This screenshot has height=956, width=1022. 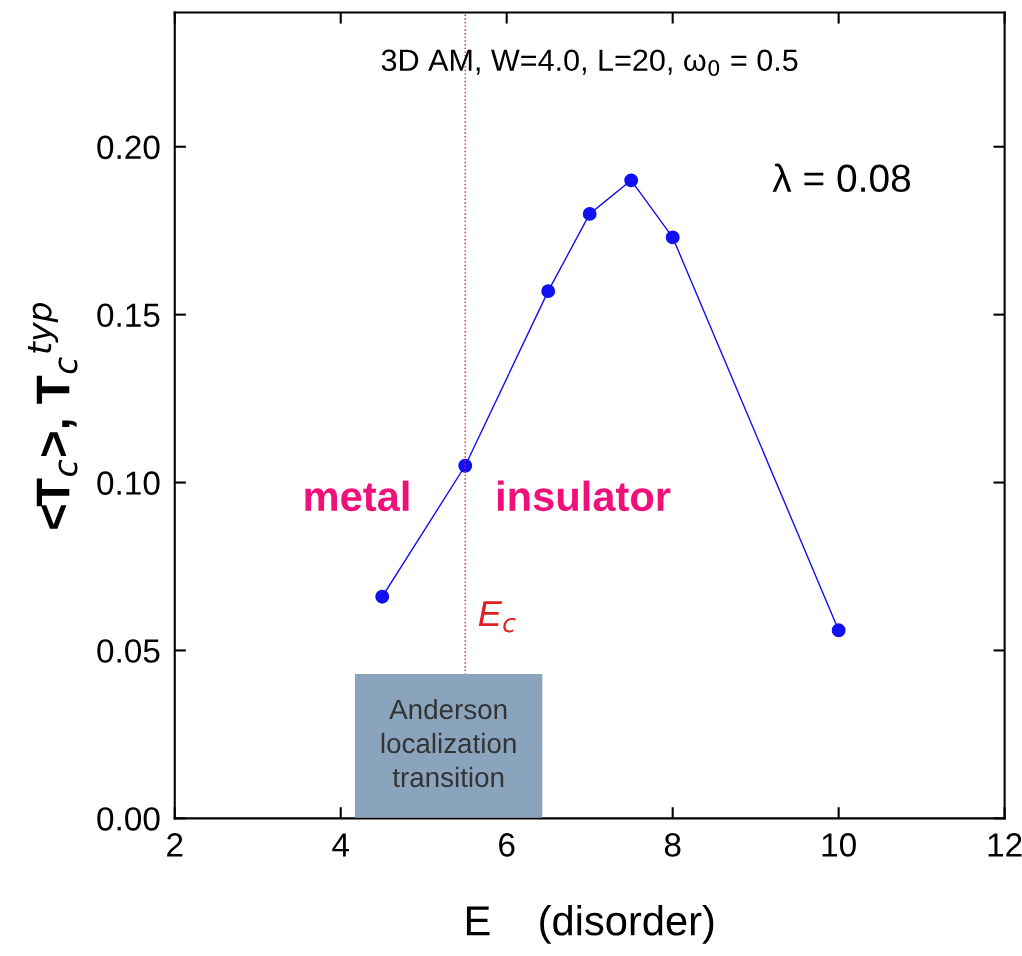 What do you see at coordinates (128, 147) in the screenshot?
I see `y-tick-label: 0.20` at bounding box center [128, 147].